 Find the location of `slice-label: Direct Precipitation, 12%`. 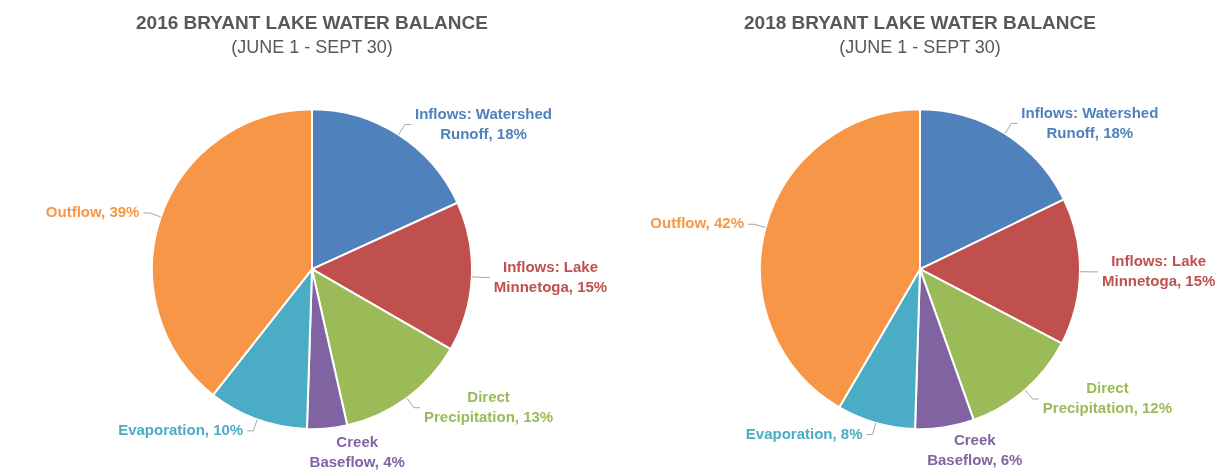

slice-label: Direct Precipitation, 12% is located at coordinates (1107, 398).